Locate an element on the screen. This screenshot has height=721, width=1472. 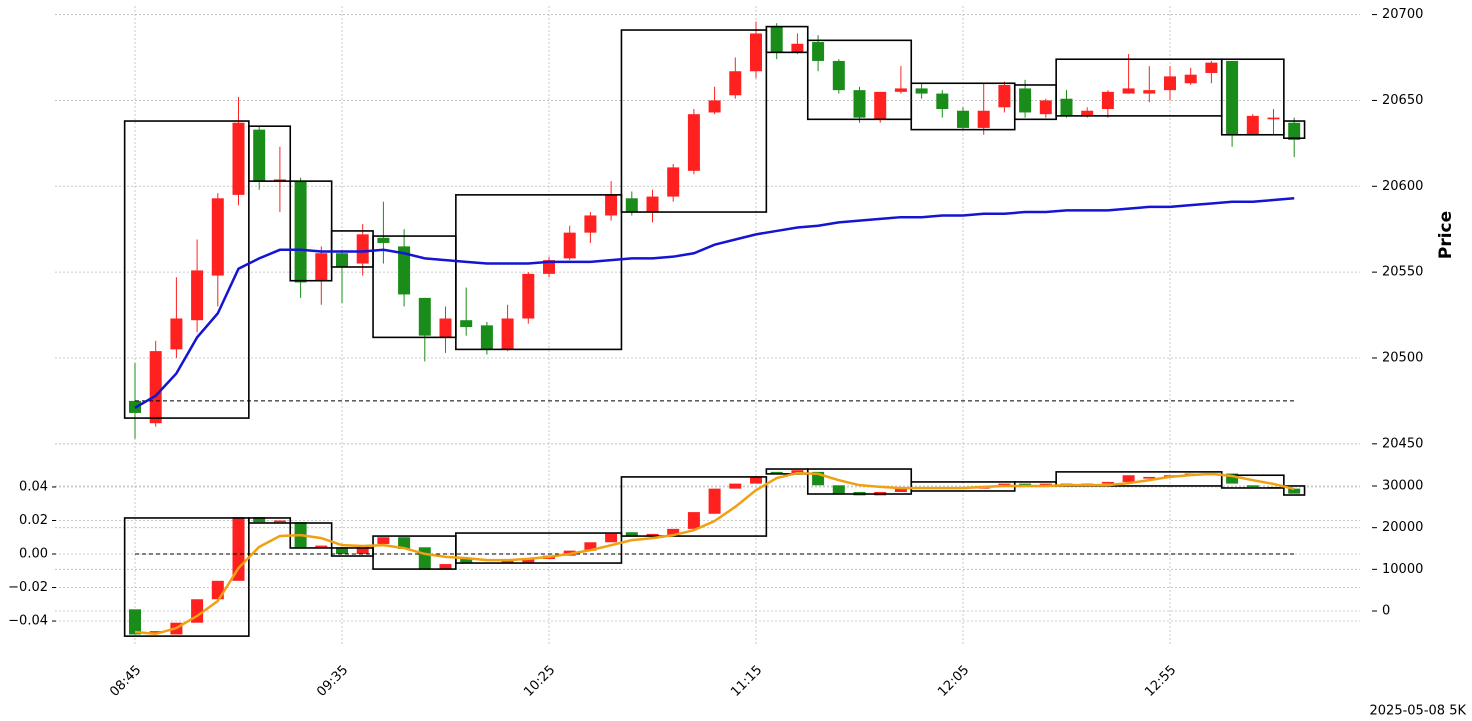
x-tick-label: 08:45 is located at coordinates (125, 681).